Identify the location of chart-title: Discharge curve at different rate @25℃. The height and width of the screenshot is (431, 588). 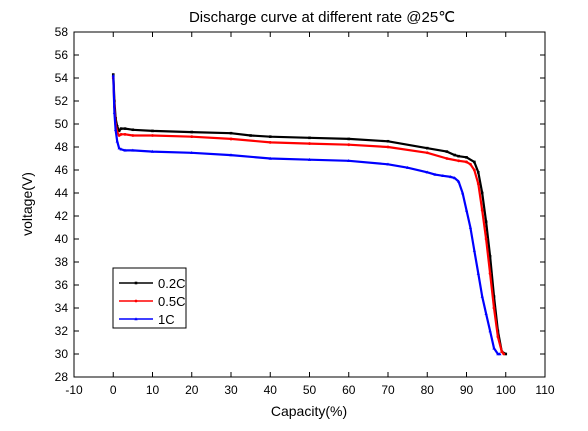
(322, 17).